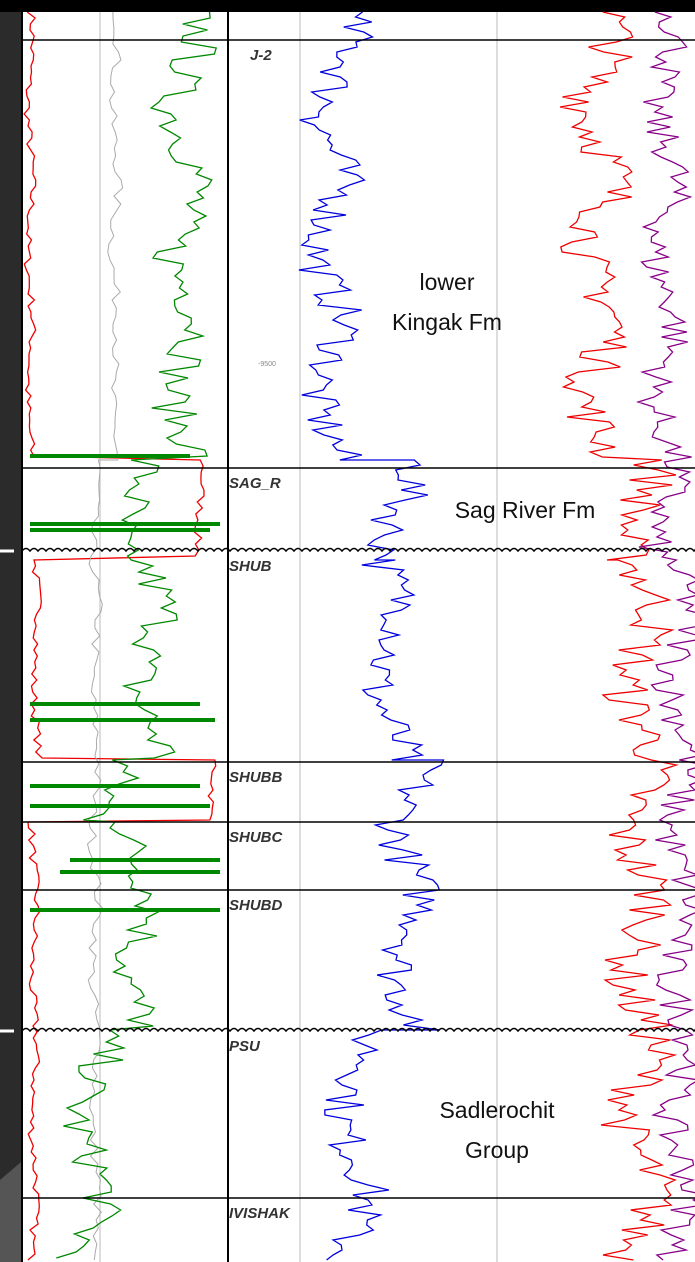 Image resolution: width=695 pixels, height=1262 pixels. What do you see at coordinates (256, 837) in the screenshot?
I see `top-label: SHUBC` at bounding box center [256, 837].